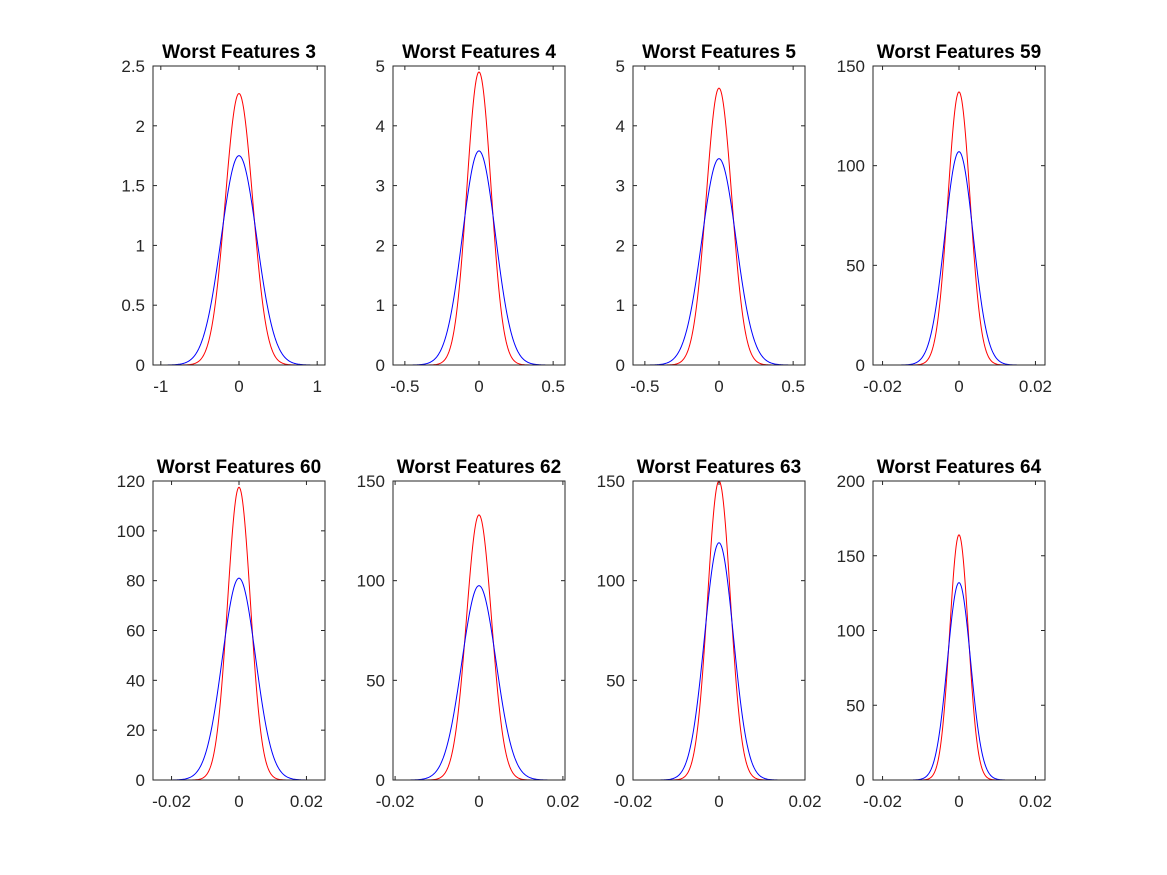 This screenshot has width=1167, height=875. What do you see at coordinates (135, 631) in the screenshot?
I see `y-tick-label: 60` at bounding box center [135, 631].